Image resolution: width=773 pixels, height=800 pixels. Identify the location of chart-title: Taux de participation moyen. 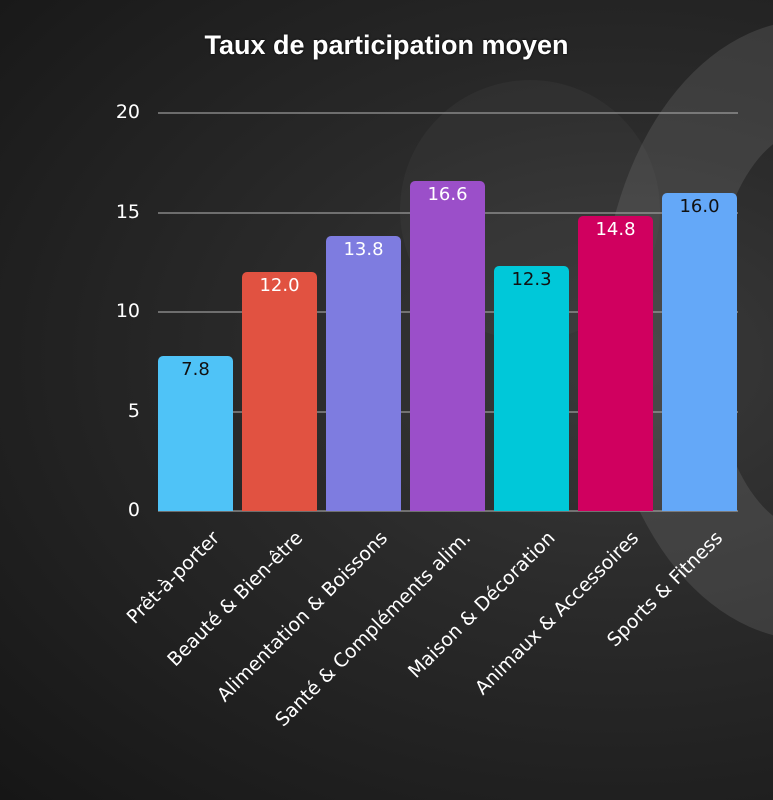
(386, 45).